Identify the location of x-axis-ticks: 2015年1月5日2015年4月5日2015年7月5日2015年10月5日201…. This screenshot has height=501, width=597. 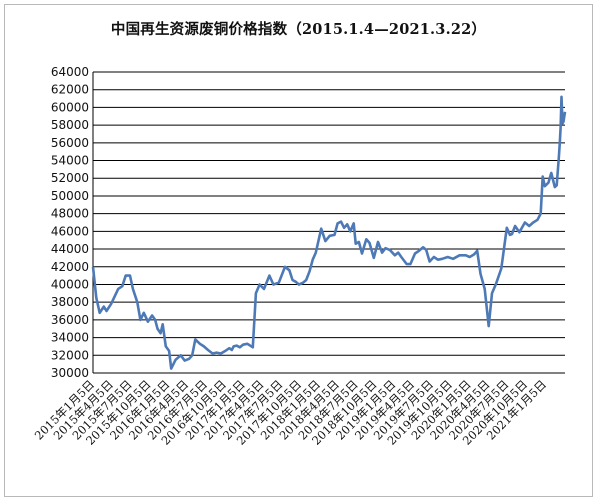
(290, 412).